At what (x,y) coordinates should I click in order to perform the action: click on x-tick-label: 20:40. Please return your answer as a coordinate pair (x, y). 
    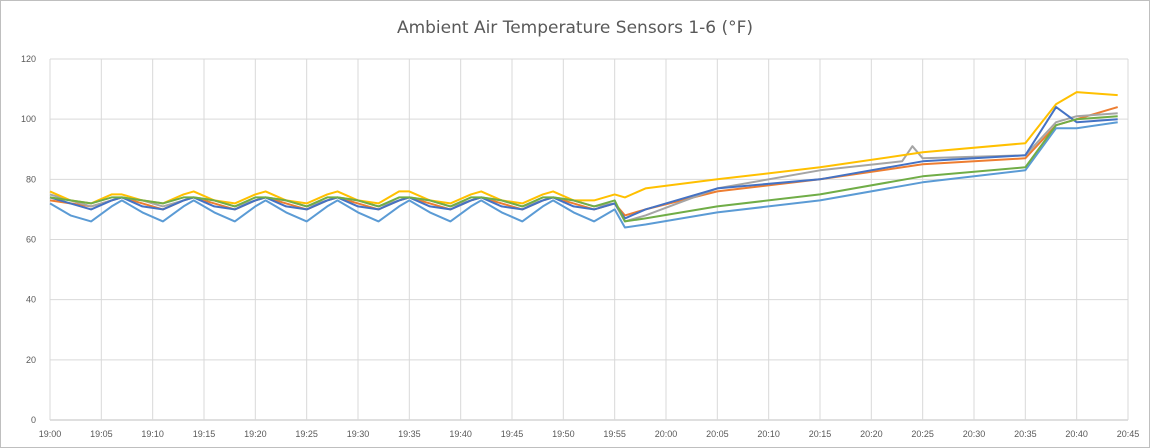
    Looking at the image, I should click on (1076, 434).